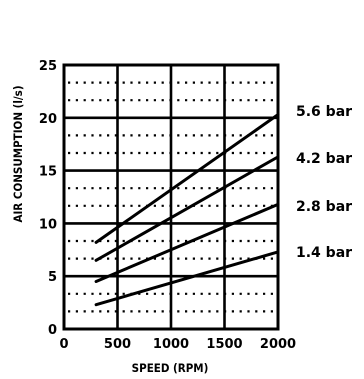 This screenshot has height=379, width=364. Describe the element at coordinates (48, 198) in the screenshot. I see `y-tick-labels: 0 5 10 15 20 25` at that location.